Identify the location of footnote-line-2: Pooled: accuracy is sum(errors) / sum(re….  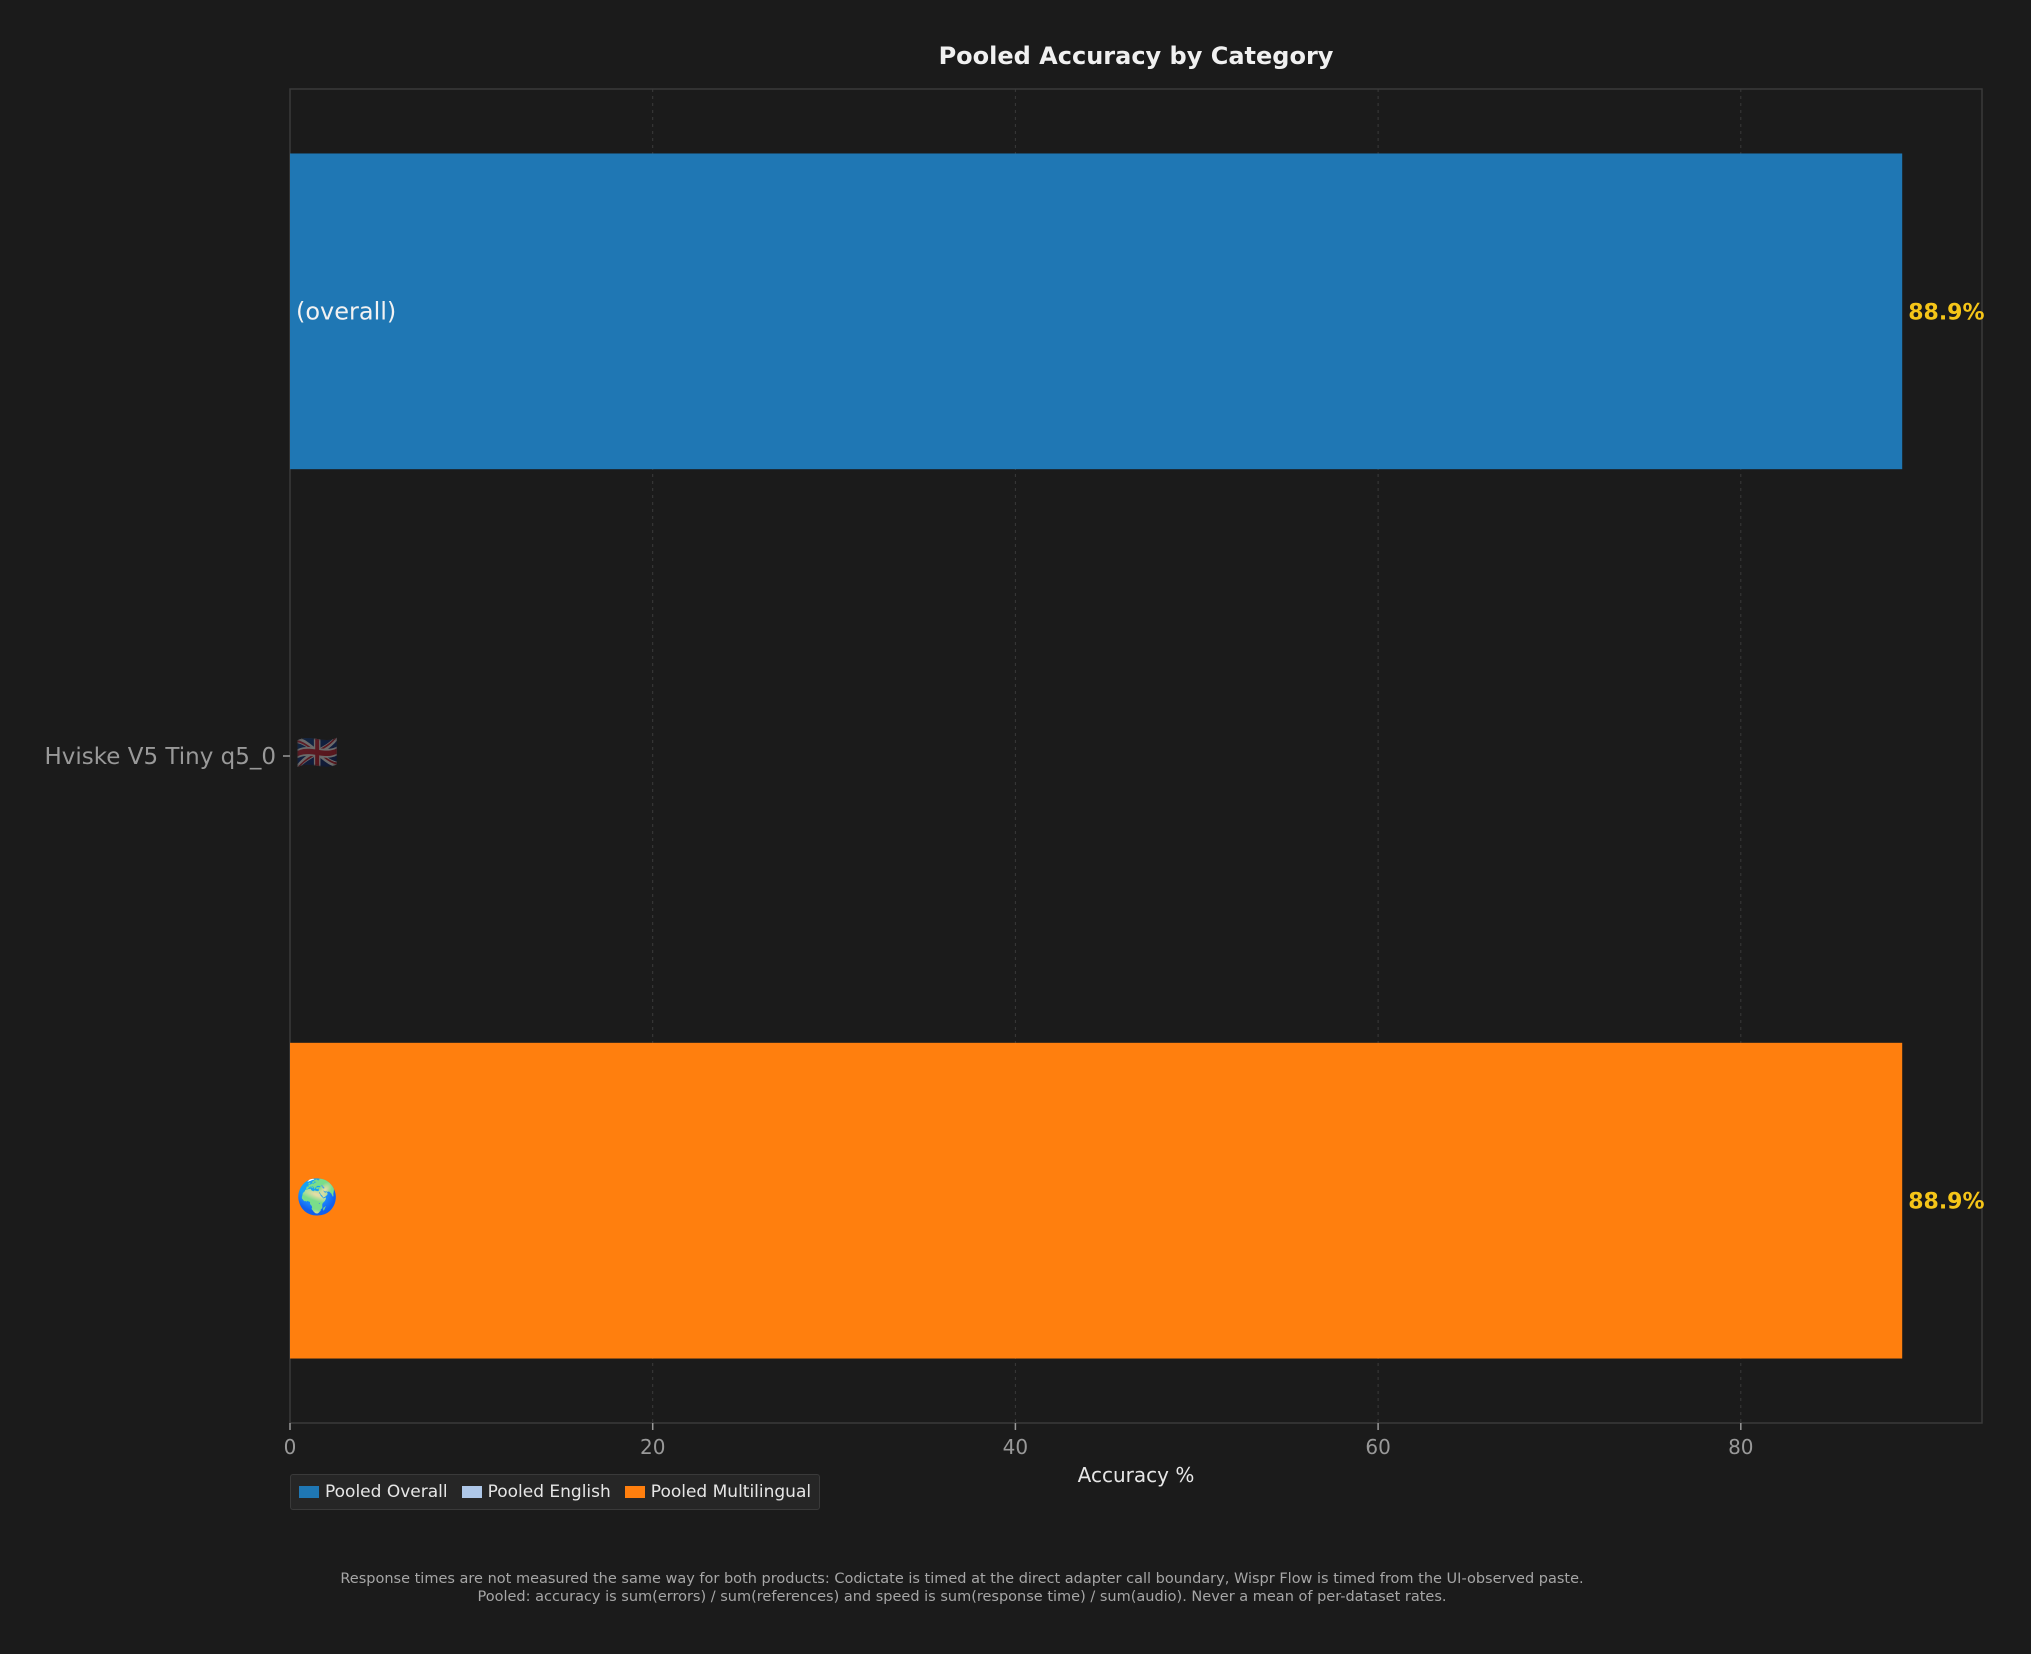
(962, 1597).